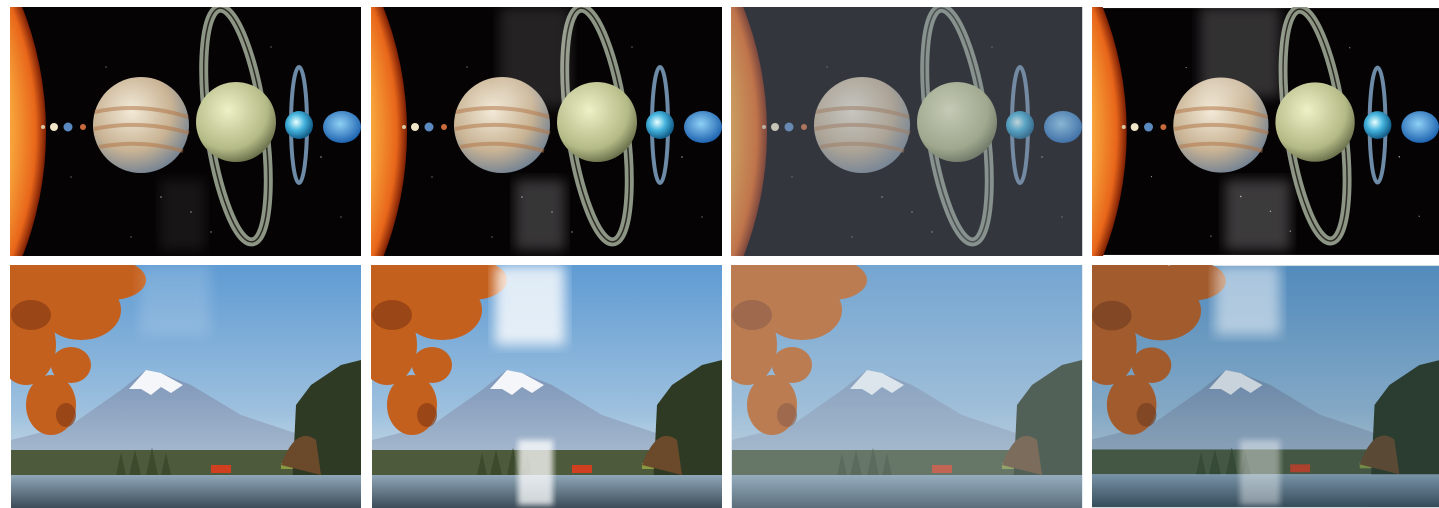  Describe the element at coordinates (907, 386) in the screenshot. I see `fuji-haze` at that location.